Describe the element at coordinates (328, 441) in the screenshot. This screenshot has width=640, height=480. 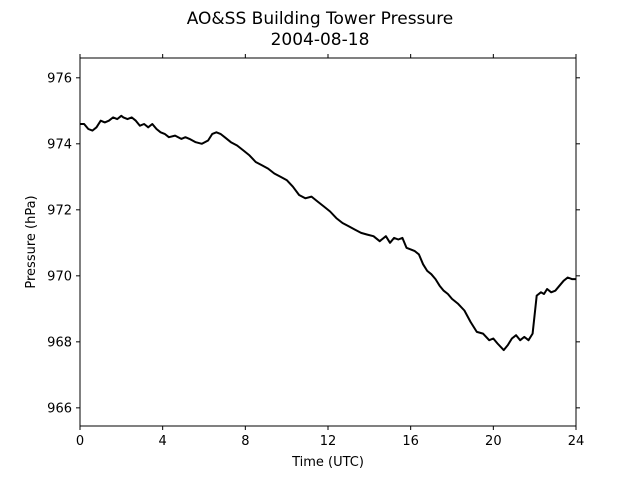
I see `x-tick-label: 12` at that location.